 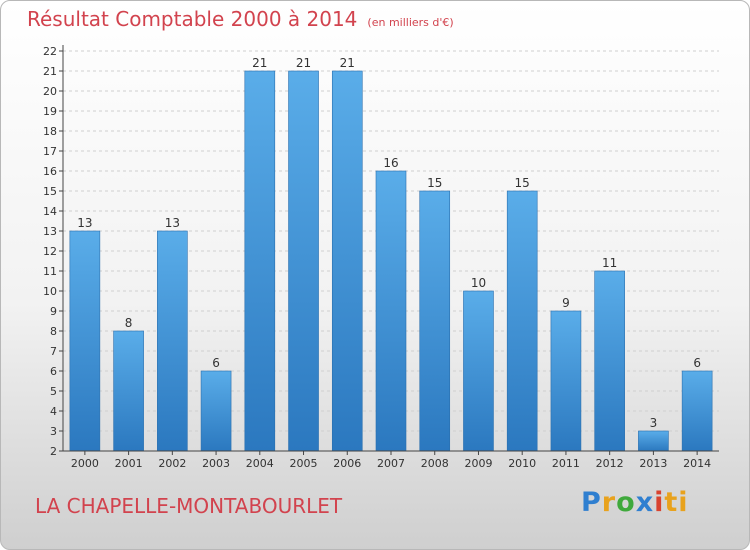 I want to click on chart-title-text: Résultat Comptable 2000 à 2014, so click(x=192, y=19).